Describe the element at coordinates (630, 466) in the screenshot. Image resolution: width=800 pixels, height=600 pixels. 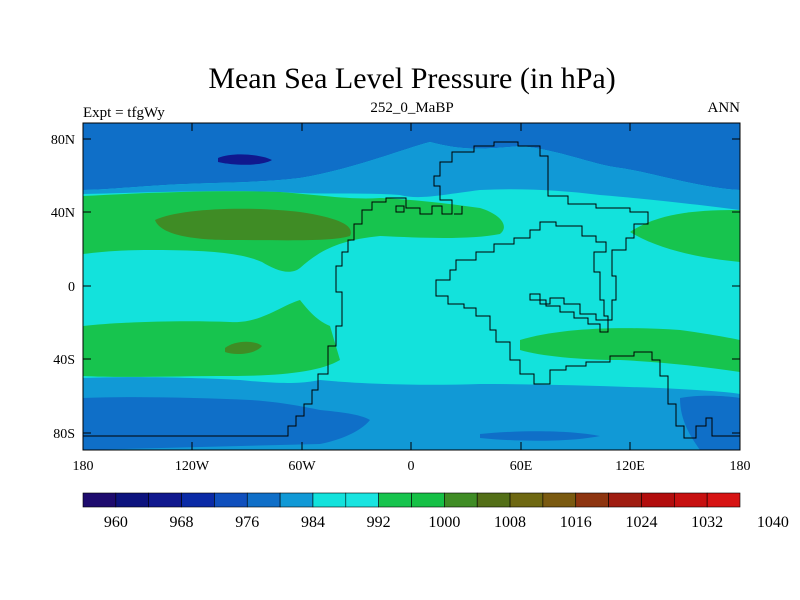
I see `x-tick-120e: 120E` at that location.